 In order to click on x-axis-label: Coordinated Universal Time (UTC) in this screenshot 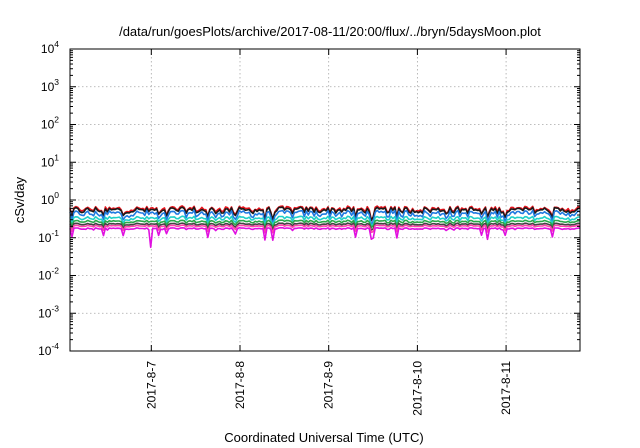, I will do `click(323, 437)`.